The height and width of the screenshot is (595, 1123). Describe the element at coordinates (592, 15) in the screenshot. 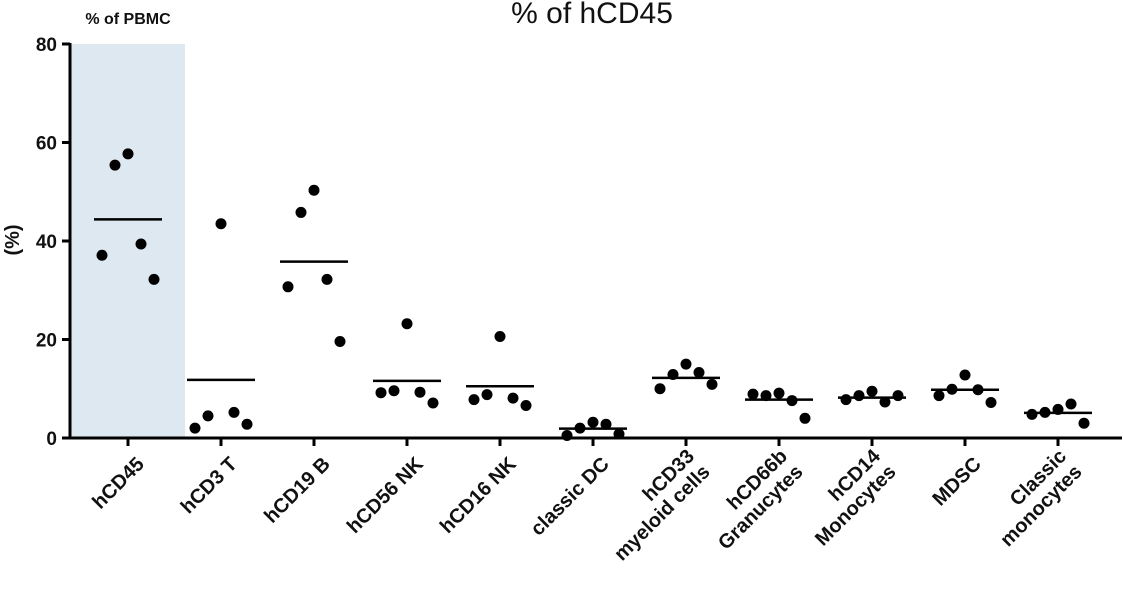

I see `chart-title: % of hCD45` at that location.